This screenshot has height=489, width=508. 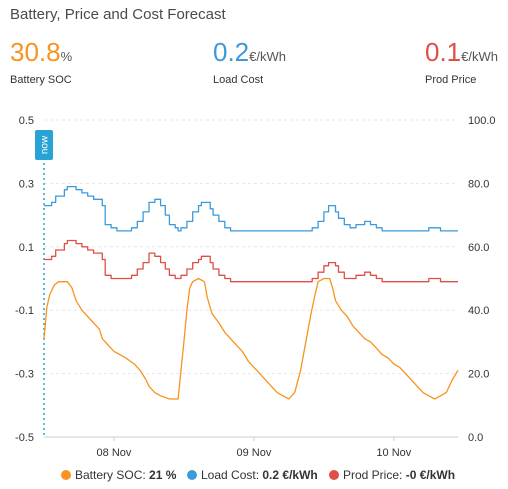 I want to click on now-badge-bg, so click(x=44, y=145).